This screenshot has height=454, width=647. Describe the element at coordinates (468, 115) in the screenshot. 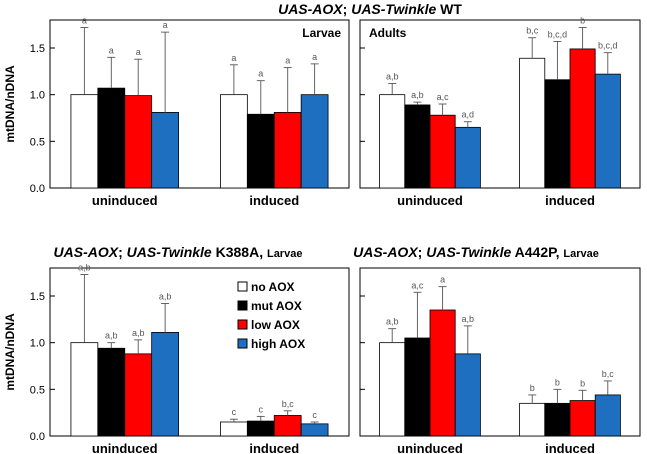

I see `significance-label: a,d` at that location.